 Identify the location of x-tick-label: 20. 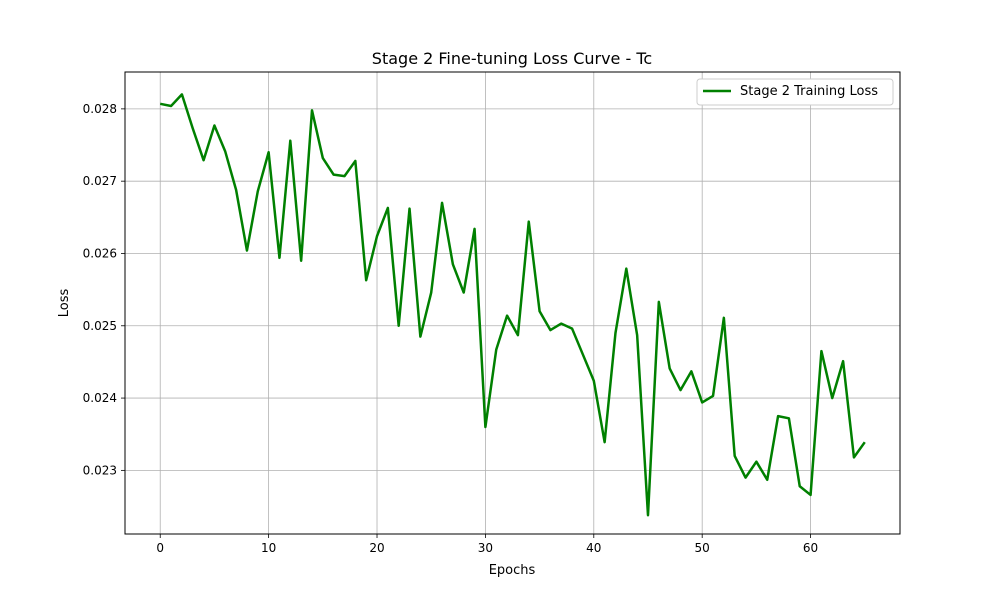
(376, 548).